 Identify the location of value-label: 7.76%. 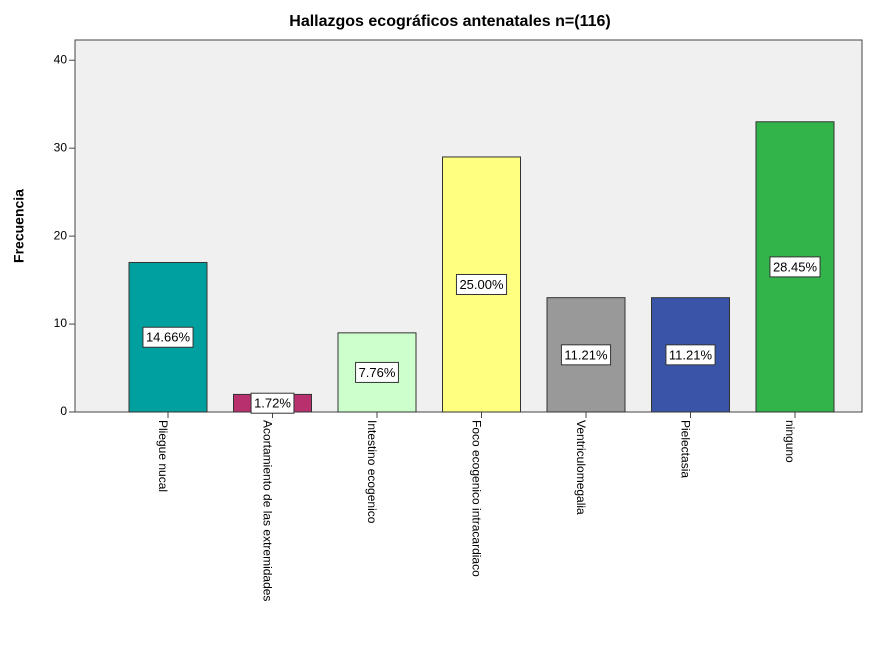
(377, 372).